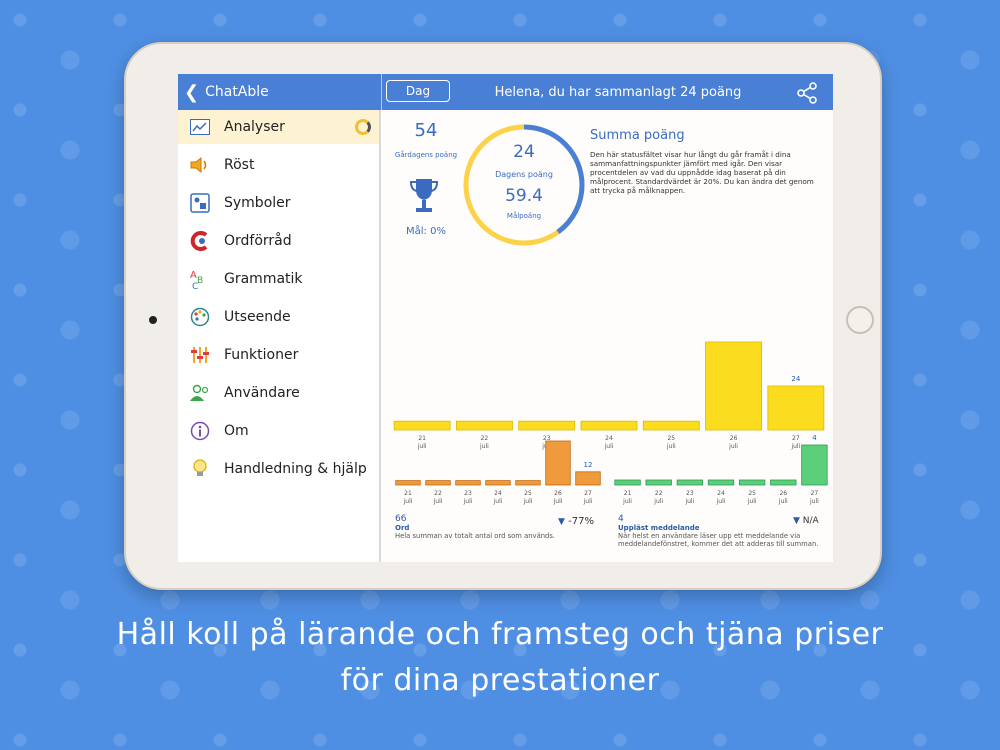 This screenshot has height=750, width=1000. I want to click on data-label-6: 12, so click(588, 465).